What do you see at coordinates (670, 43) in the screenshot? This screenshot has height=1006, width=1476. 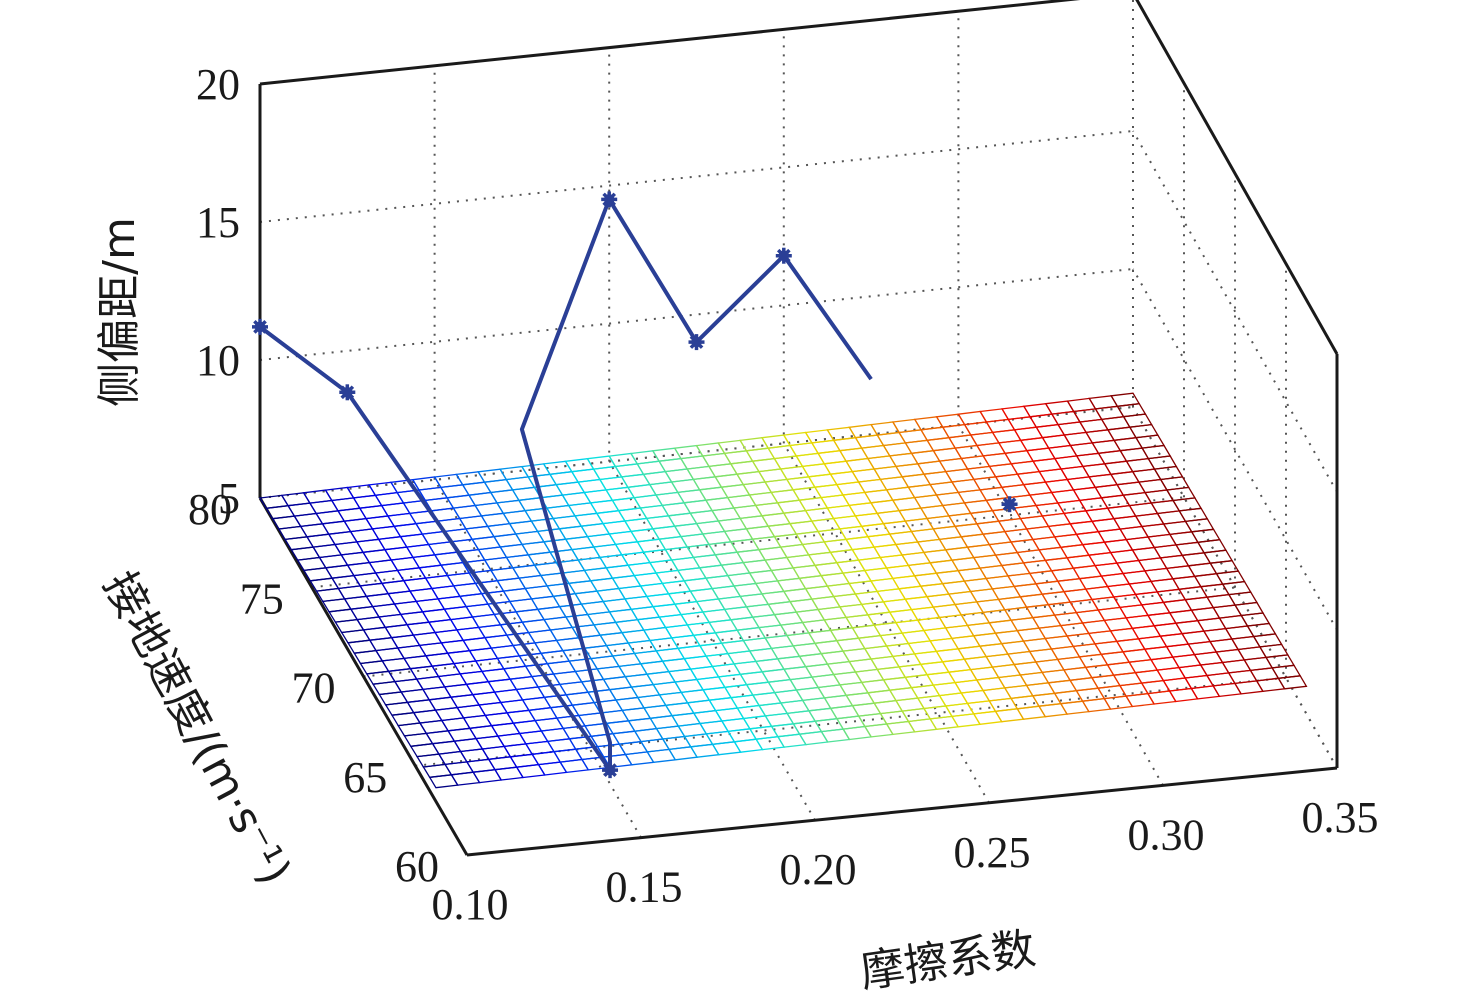 I see `box-top-back-edge` at bounding box center [670, 43].